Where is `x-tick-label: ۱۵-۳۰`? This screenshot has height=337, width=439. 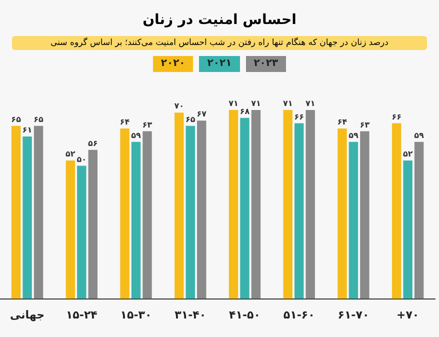
x-tick-label: ۱۵-۳۰ is located at coordinates (136, 315).